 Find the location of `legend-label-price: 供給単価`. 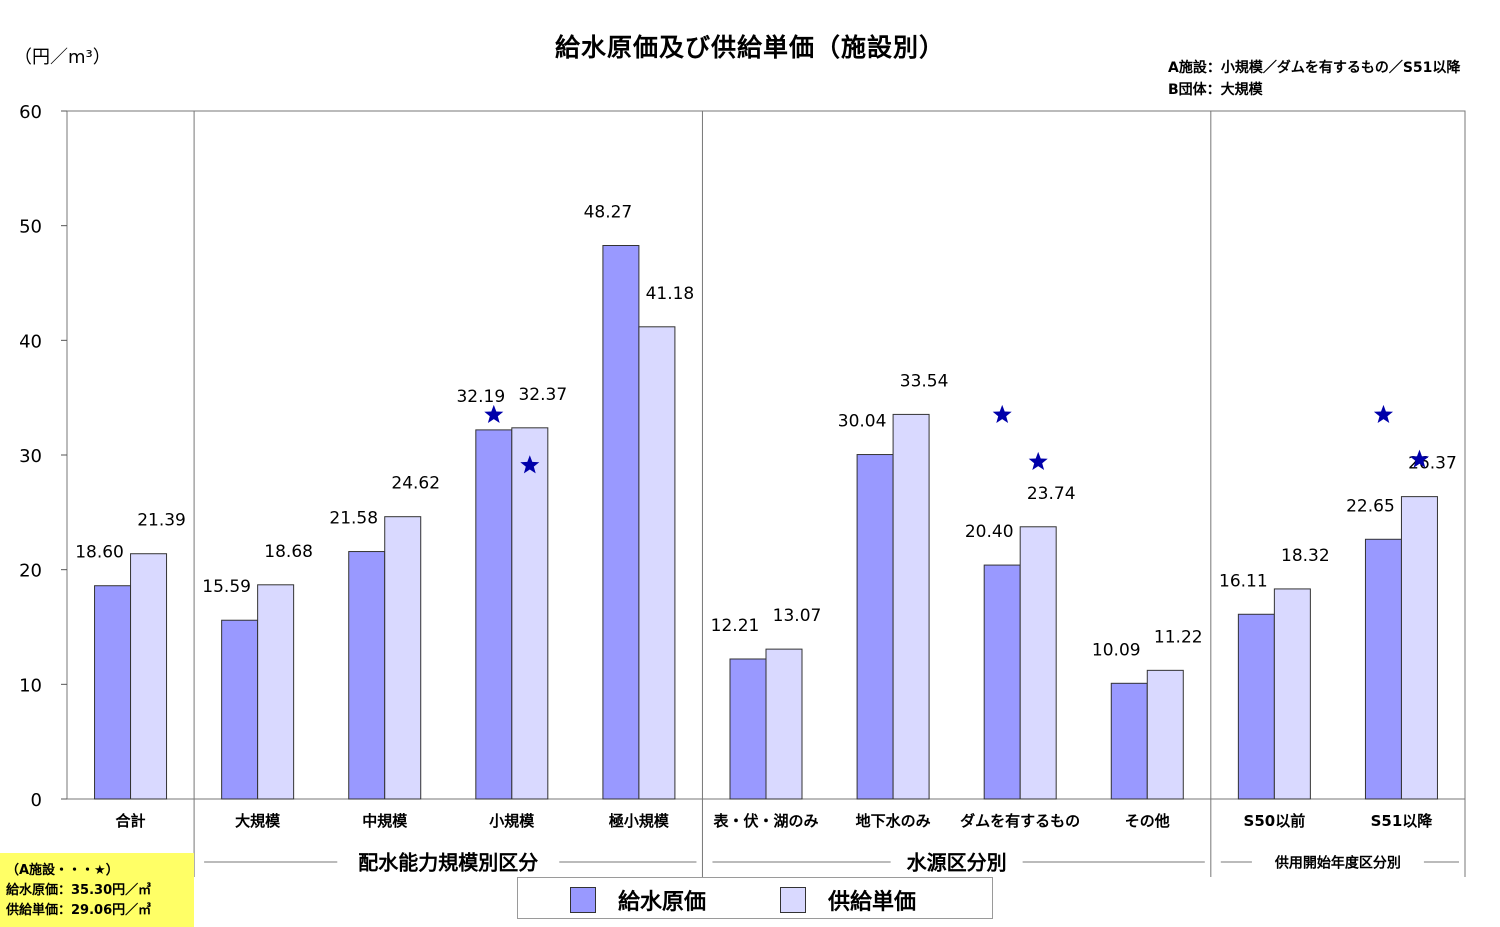

legend-label-price: 供給単価 is located at coordinates (872, 902).